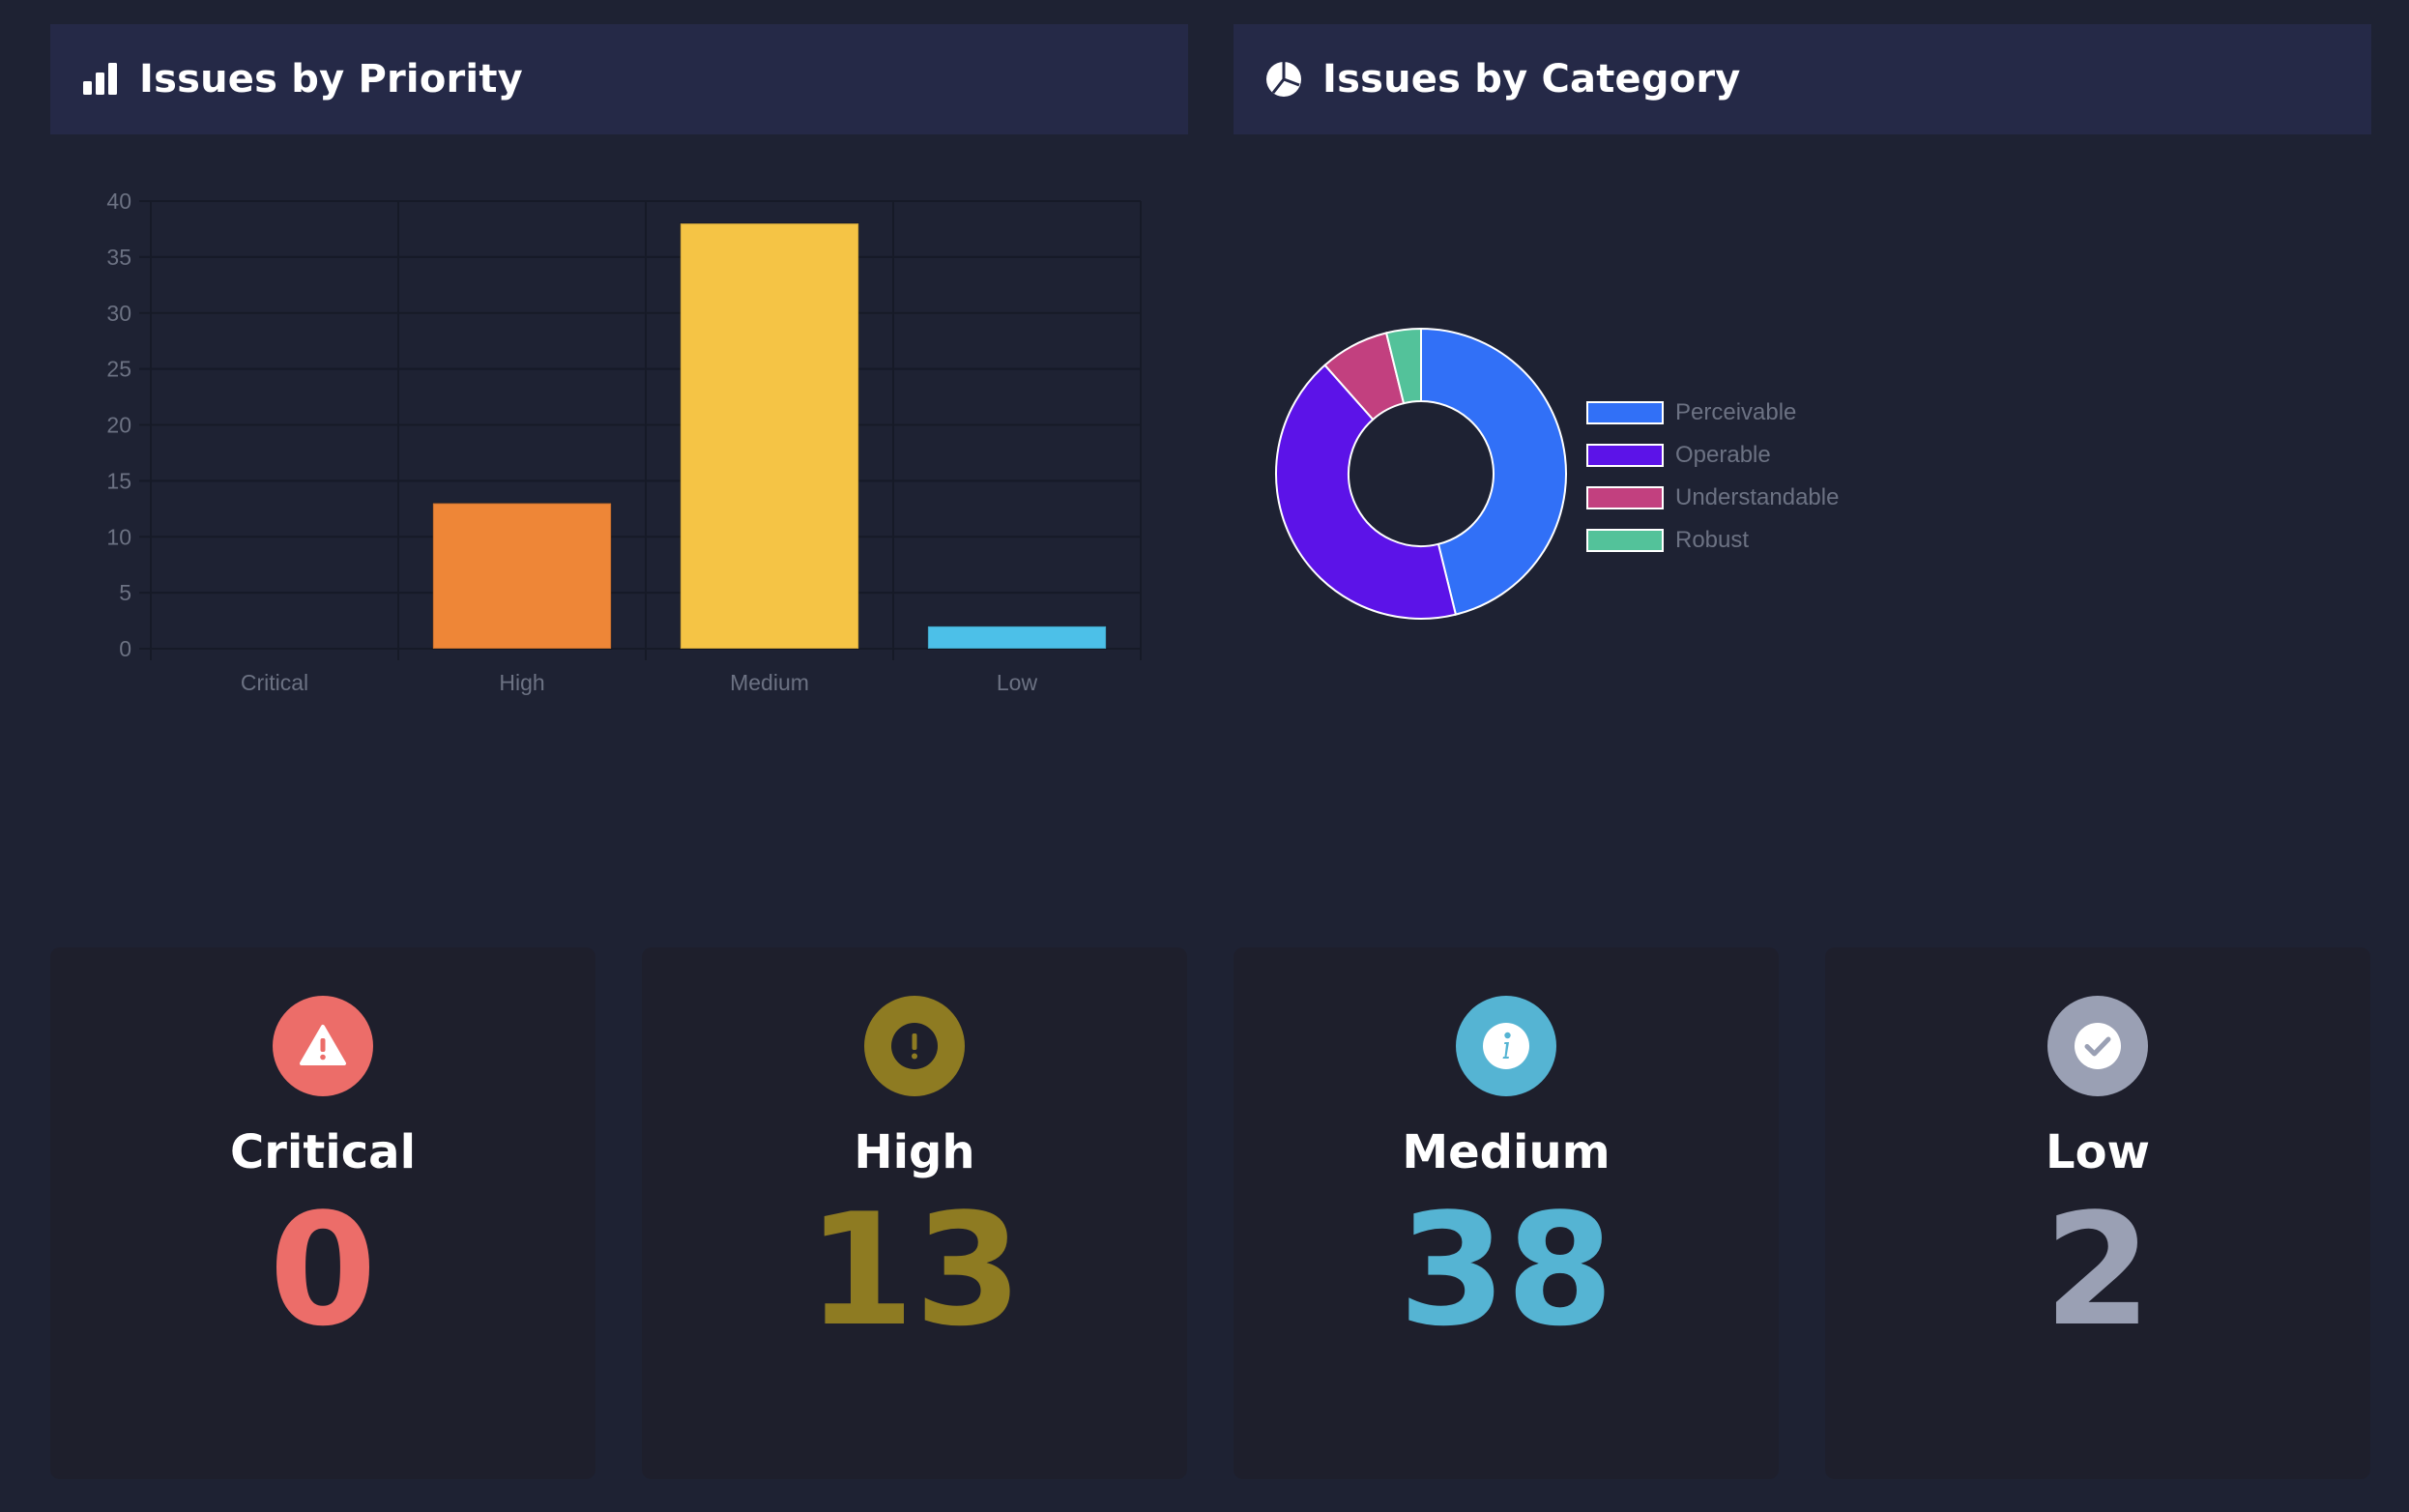 This screenshot has width=2409, height=1512. Describe the element at coordinates (1723, 455) in the screenshot. I see `legend-label: Operable` at that location.